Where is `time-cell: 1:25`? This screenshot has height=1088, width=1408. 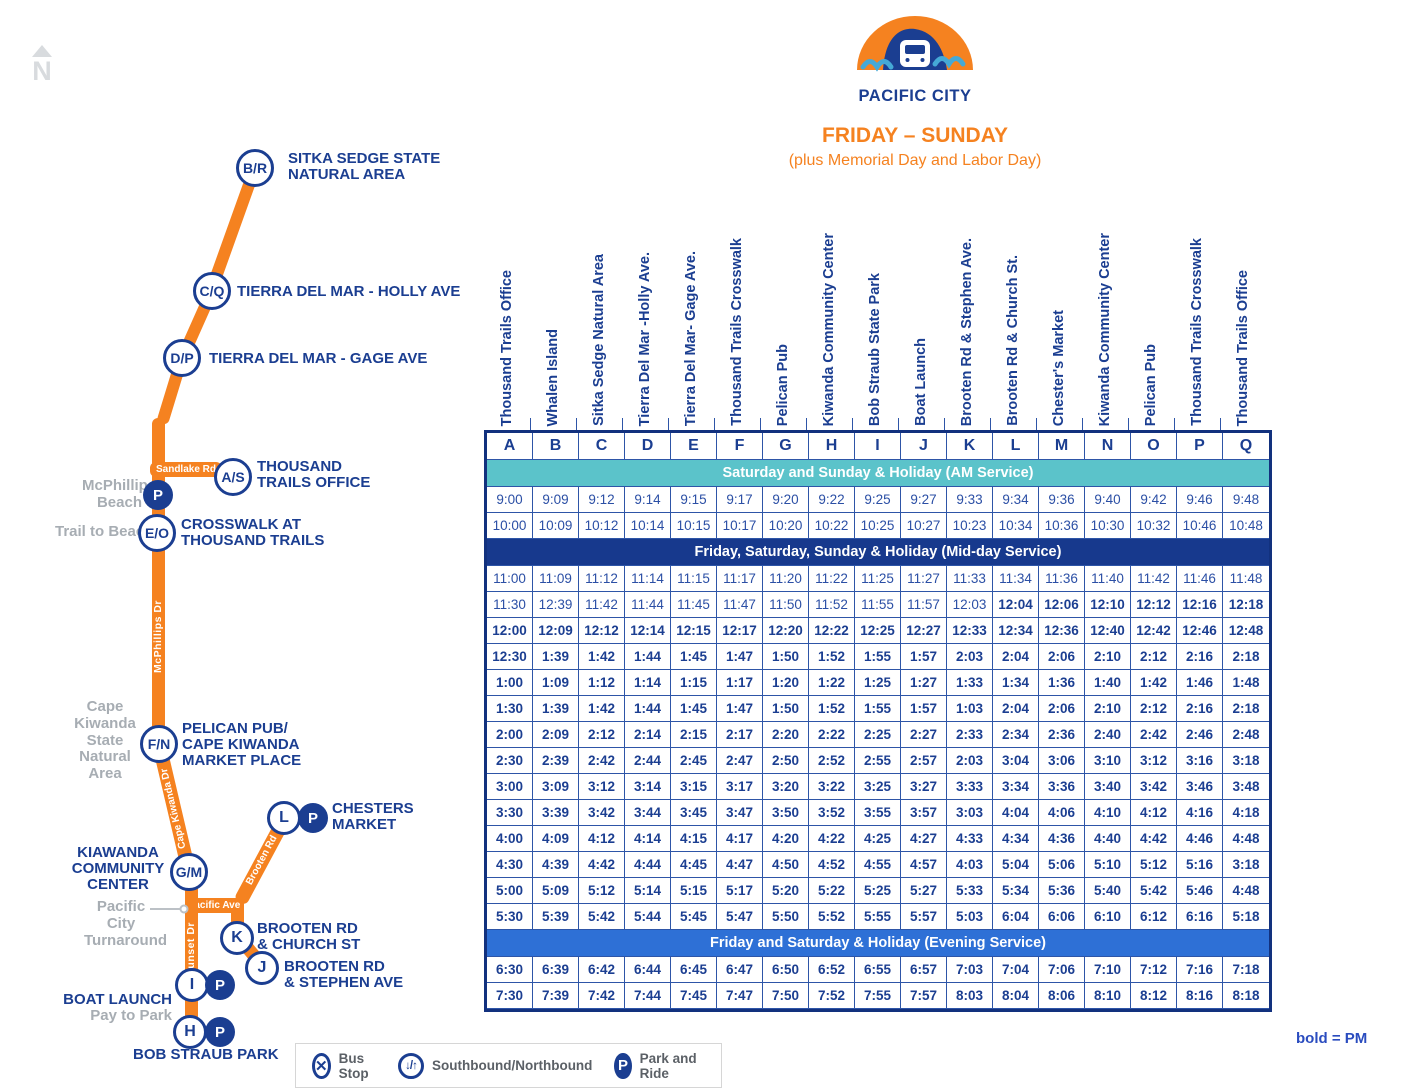
time-cell: 1:25 is located at coordinates (878, 683).